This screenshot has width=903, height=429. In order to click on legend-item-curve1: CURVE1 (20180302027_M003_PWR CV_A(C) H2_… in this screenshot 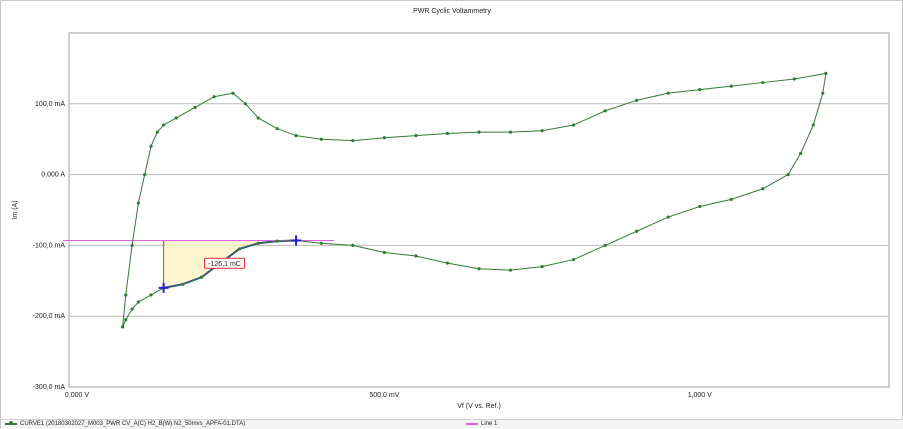, I will do `click(125, 424)`.